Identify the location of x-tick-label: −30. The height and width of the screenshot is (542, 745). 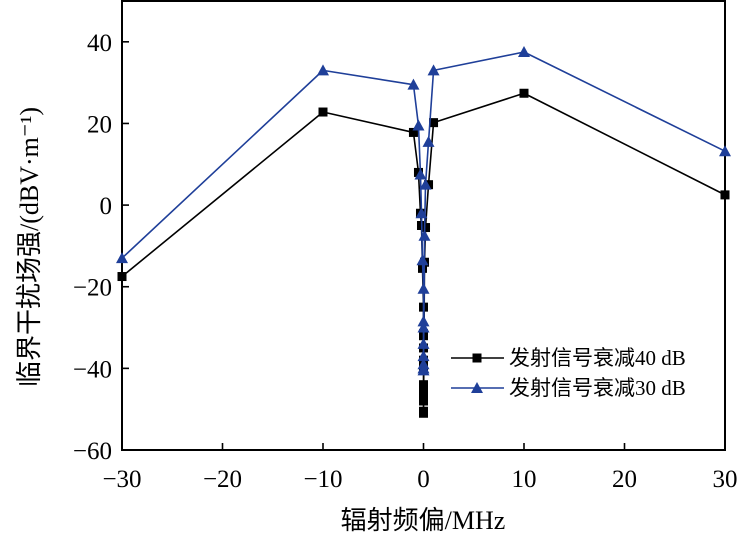
(121, 479).